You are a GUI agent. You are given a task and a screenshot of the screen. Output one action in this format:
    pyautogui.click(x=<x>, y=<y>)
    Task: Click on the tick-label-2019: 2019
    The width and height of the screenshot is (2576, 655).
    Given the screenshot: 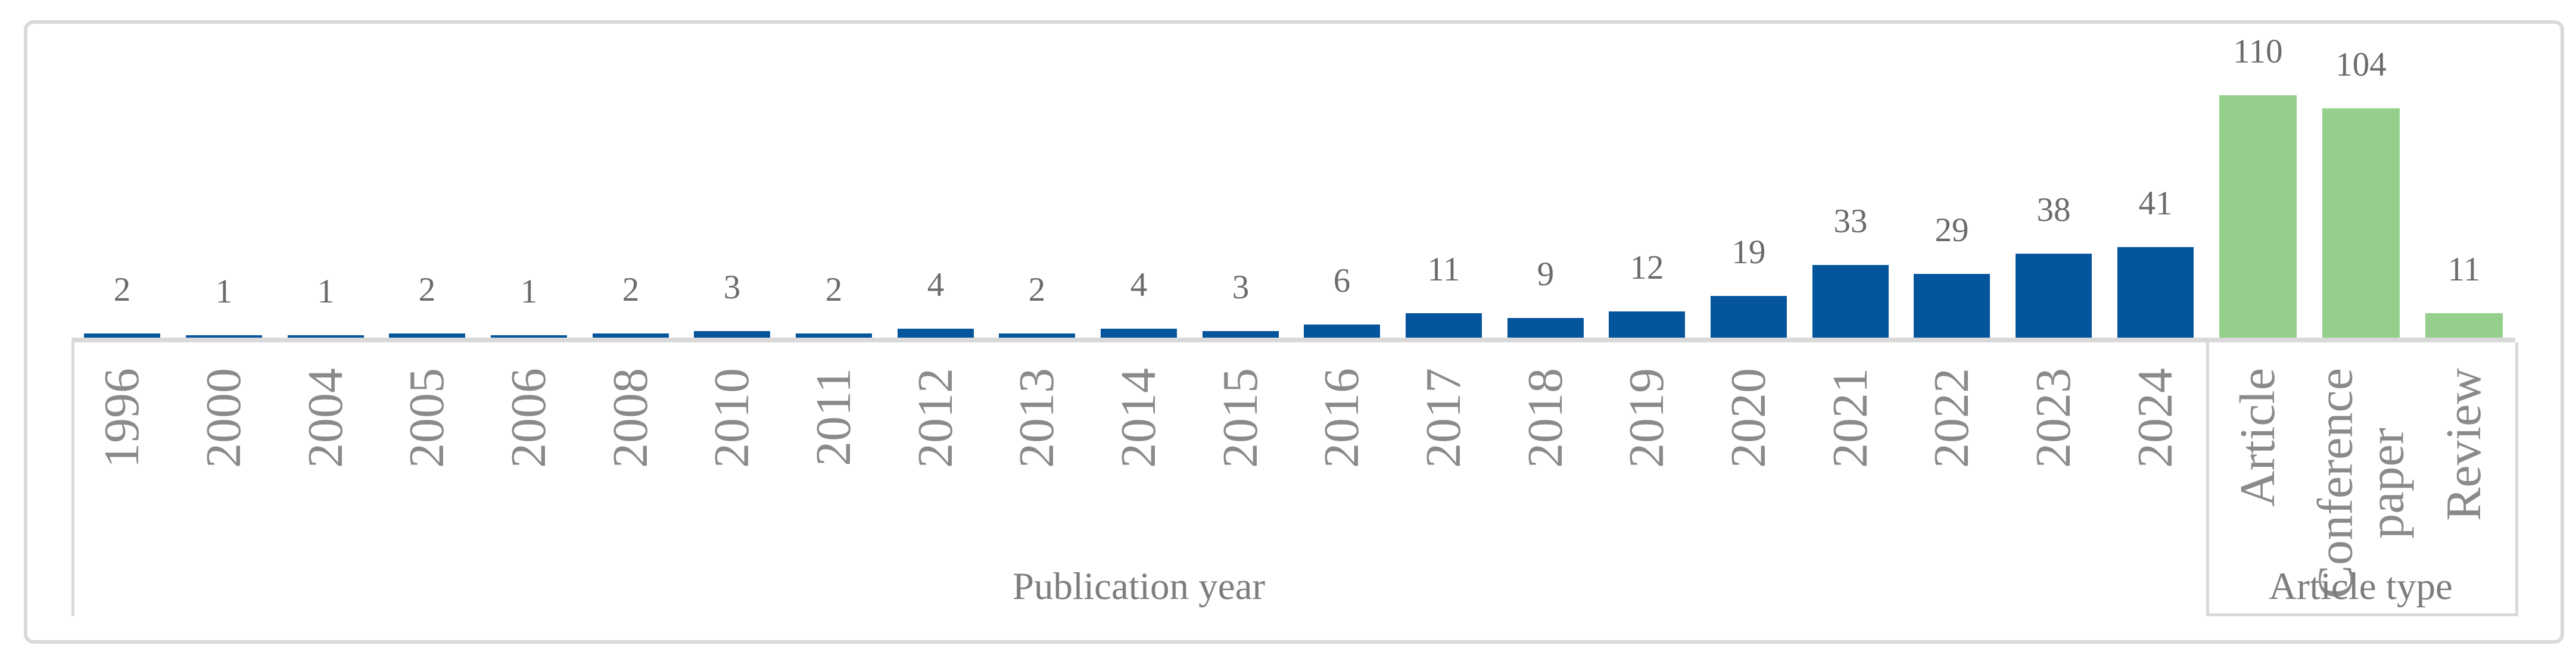 What is the action you would take?
    pyautogui.click(x=1647, y=418)
    